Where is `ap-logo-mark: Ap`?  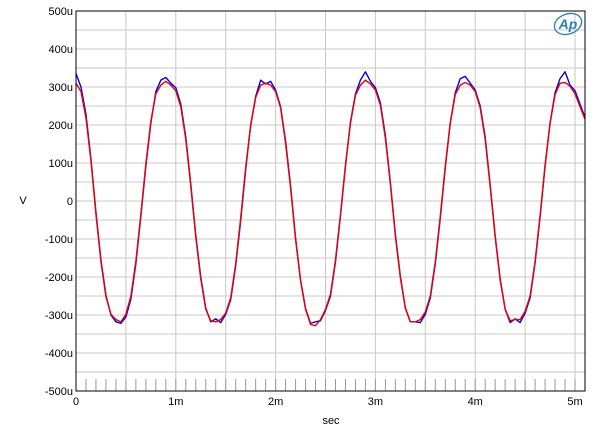 ap-logo-mark: Ap is located at coordinates (568, 24).